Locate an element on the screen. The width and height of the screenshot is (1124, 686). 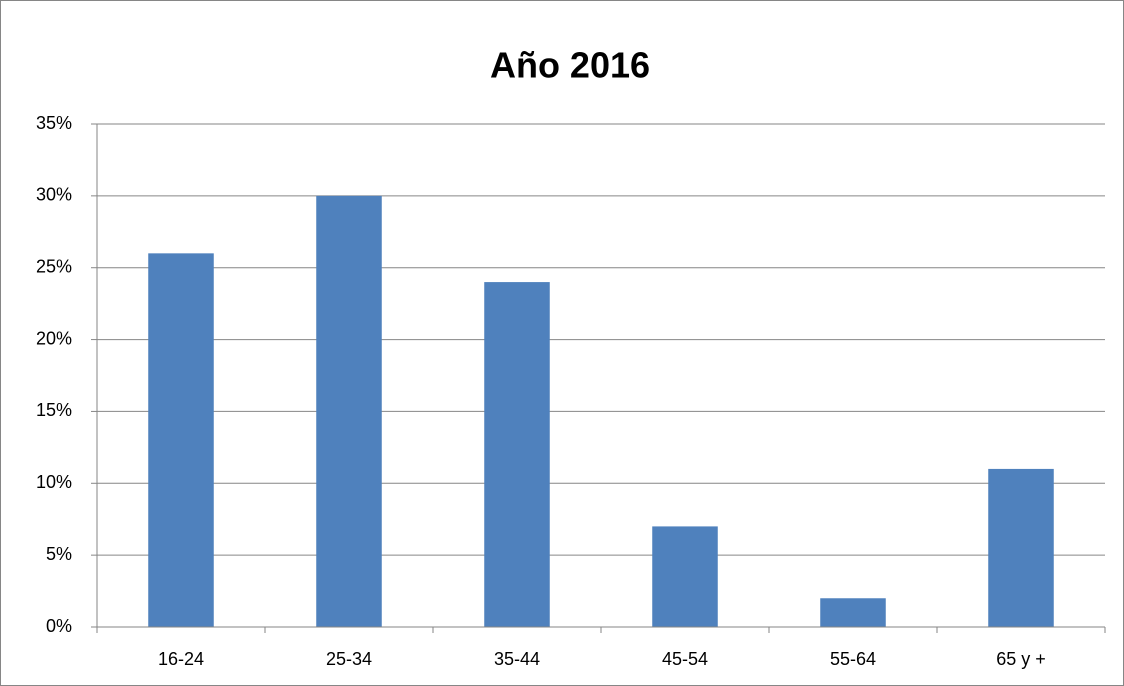
y-tick-label: 0% is located at coordinates (59, 626).